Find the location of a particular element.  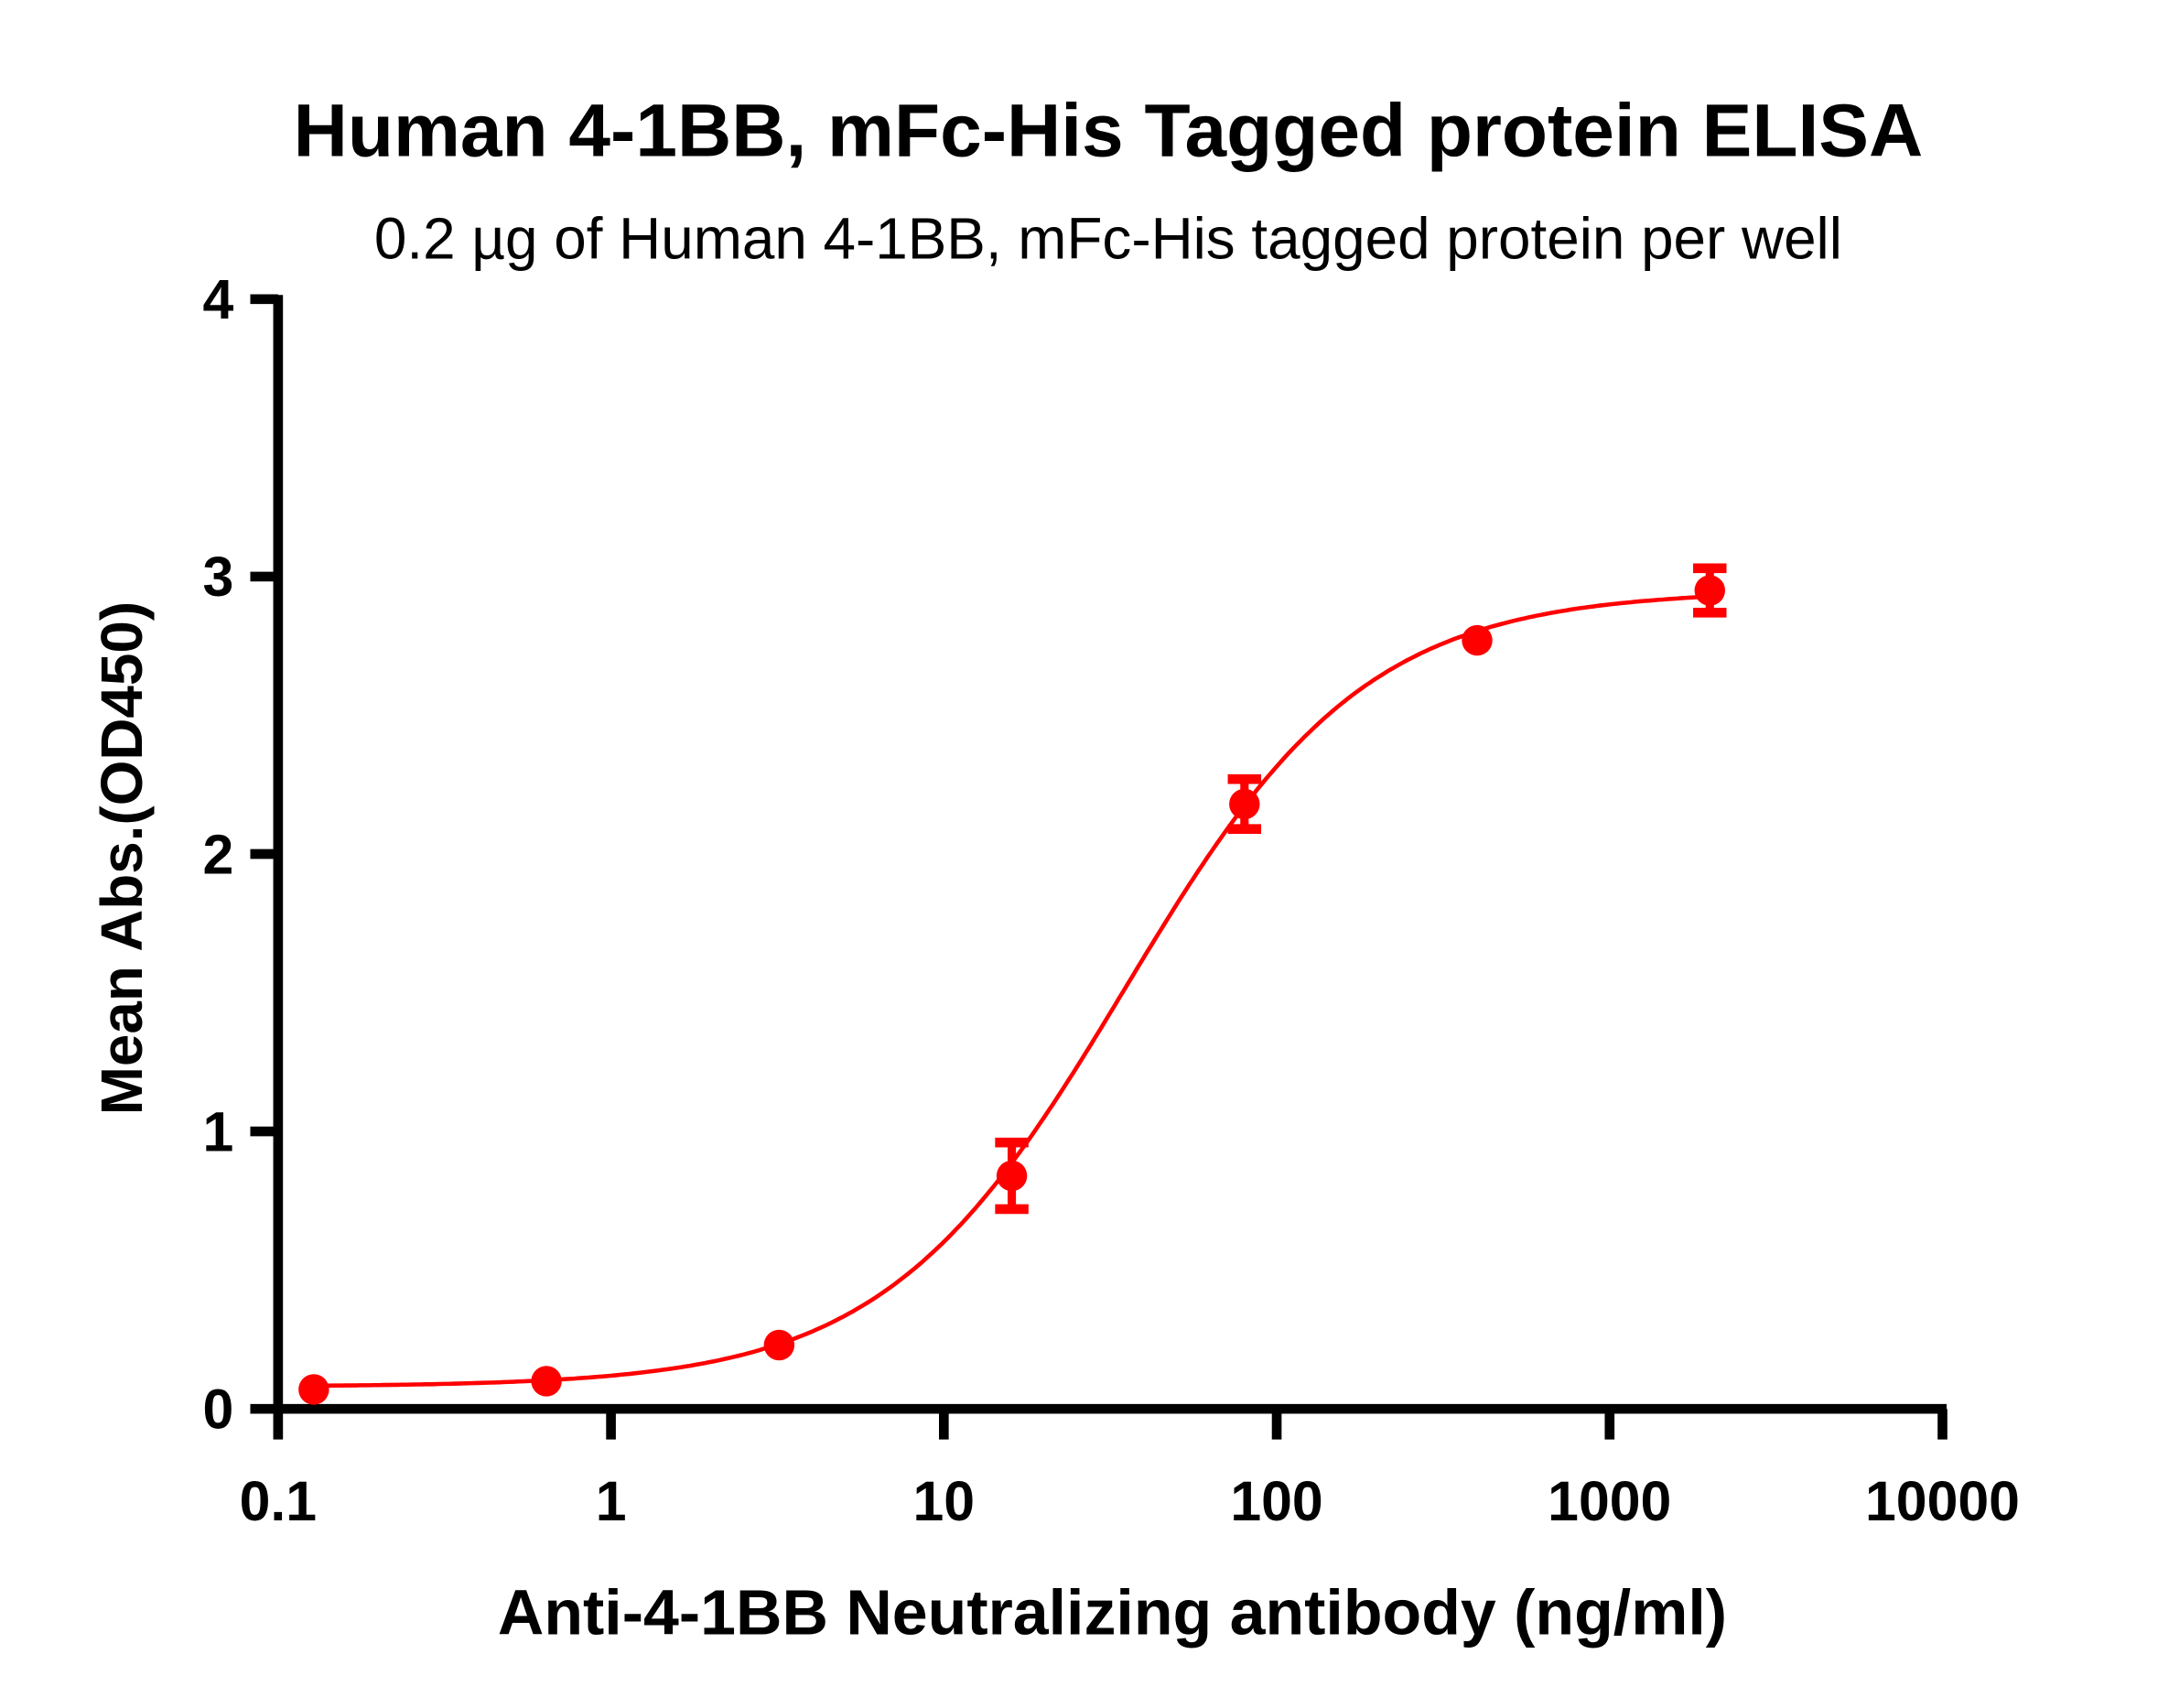

y-tick-label: 2 is located at coordinates (218, 854).